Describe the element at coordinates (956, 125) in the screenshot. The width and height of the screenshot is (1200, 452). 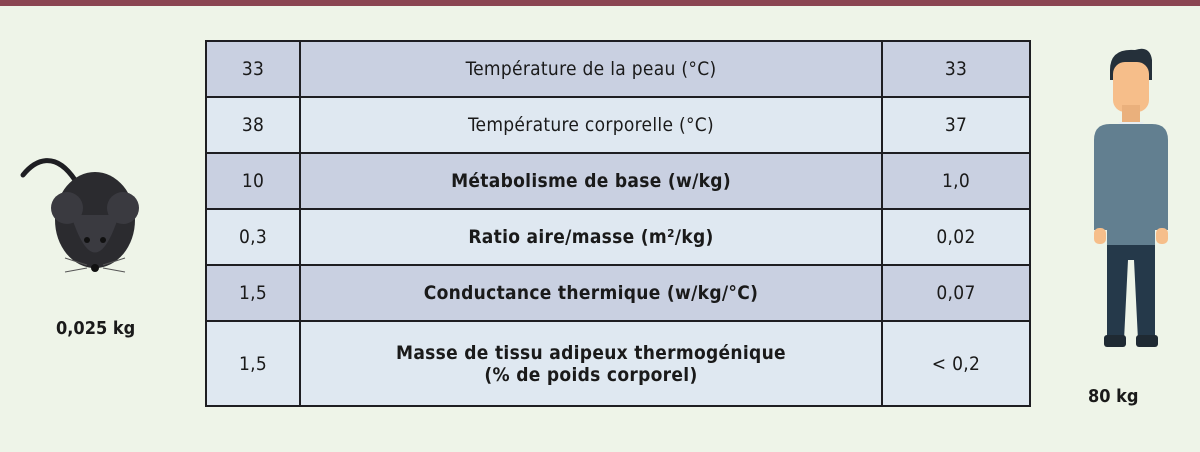
I see `human-value: 37` at that location.